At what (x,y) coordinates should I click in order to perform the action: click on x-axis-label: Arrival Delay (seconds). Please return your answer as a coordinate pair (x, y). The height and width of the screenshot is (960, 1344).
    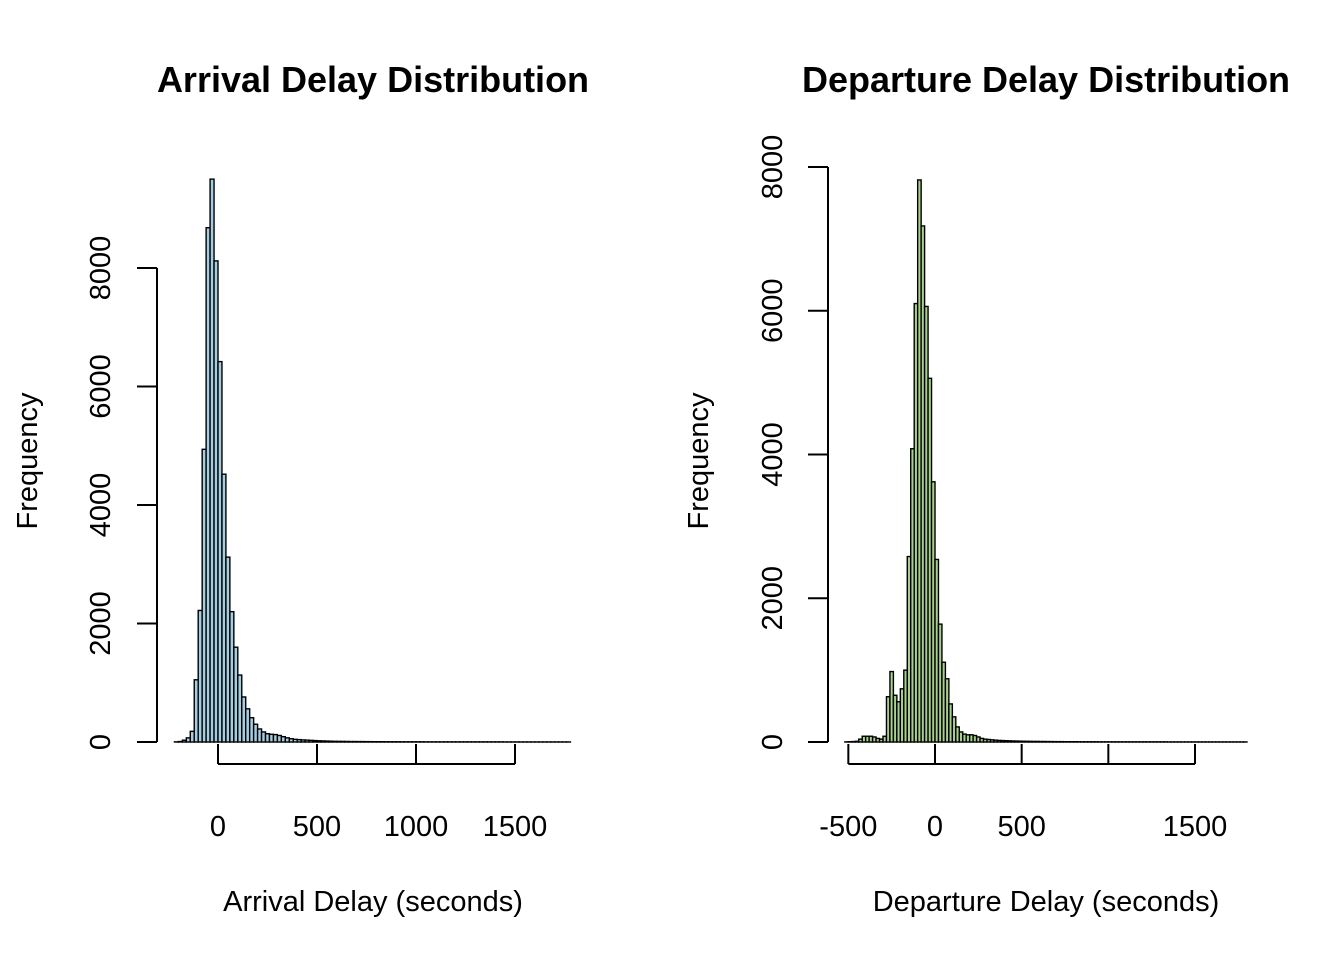
    Looking at the image, I should click on (373, 902).